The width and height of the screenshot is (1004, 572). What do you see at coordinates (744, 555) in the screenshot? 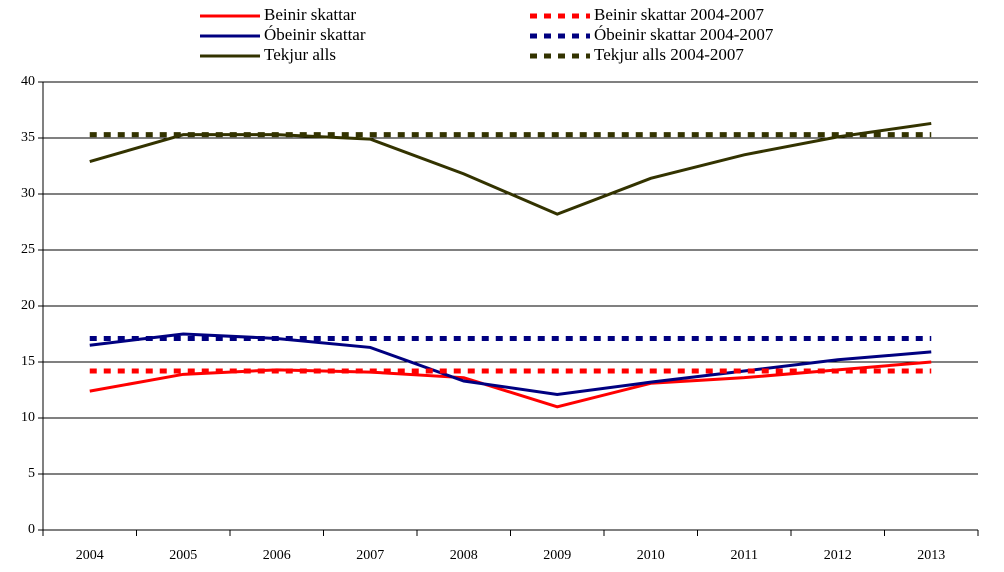
I see `x-tick-label: 2011` at bounding box center [744, 555].